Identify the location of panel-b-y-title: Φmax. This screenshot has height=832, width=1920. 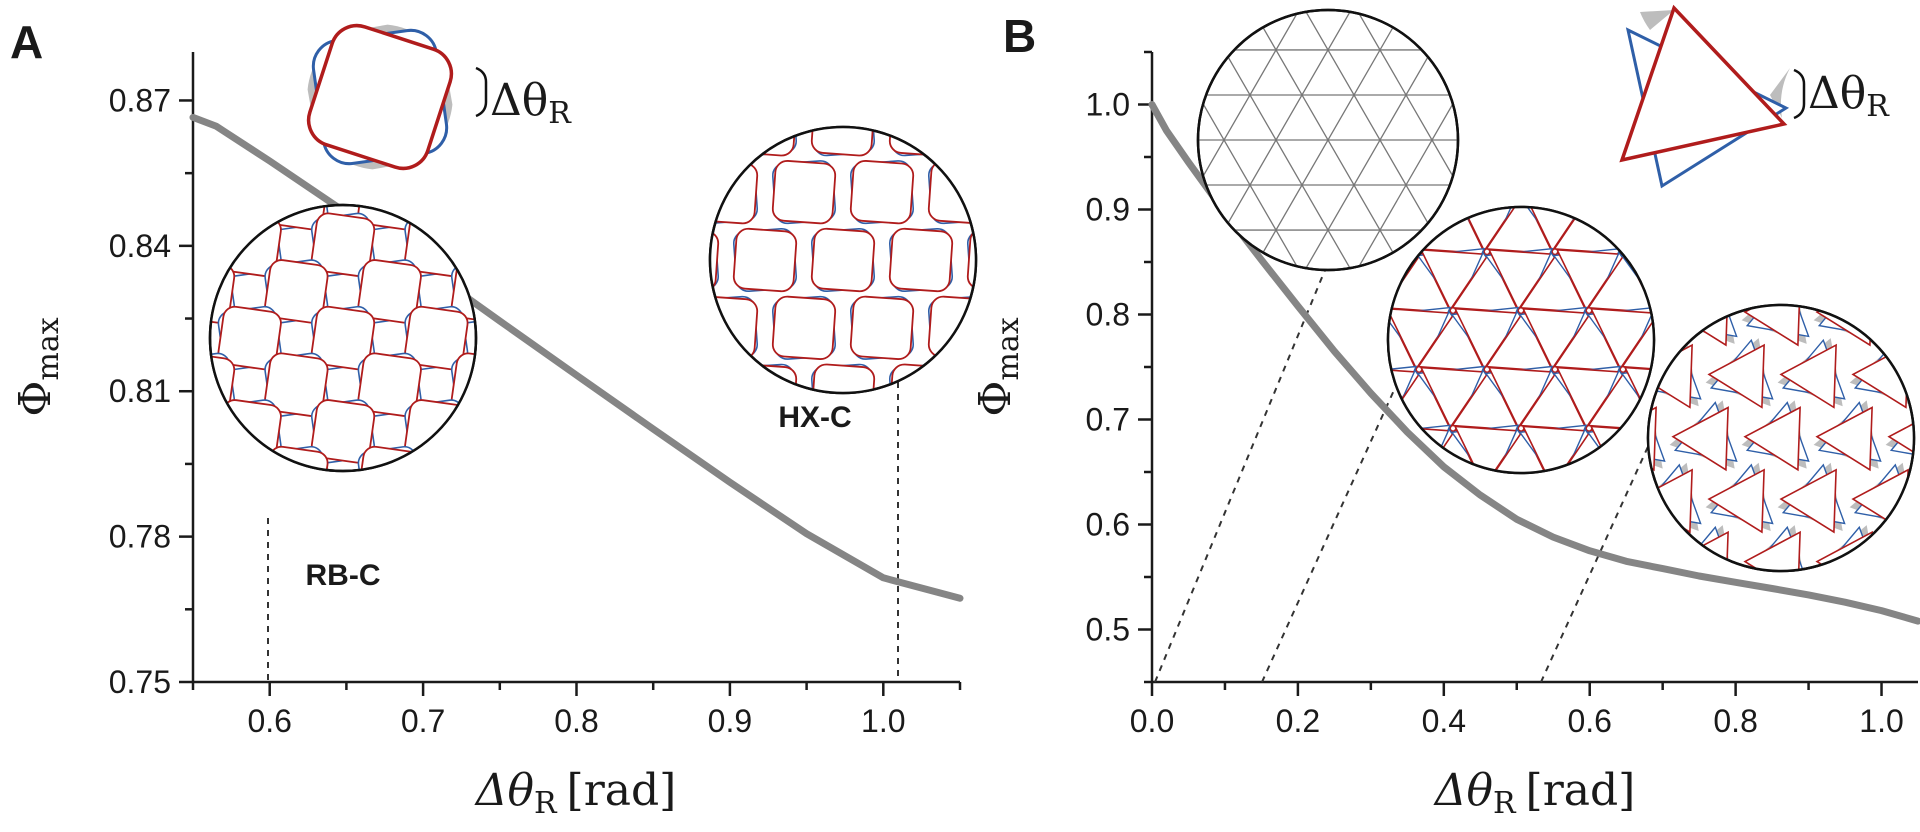
(998, 366).